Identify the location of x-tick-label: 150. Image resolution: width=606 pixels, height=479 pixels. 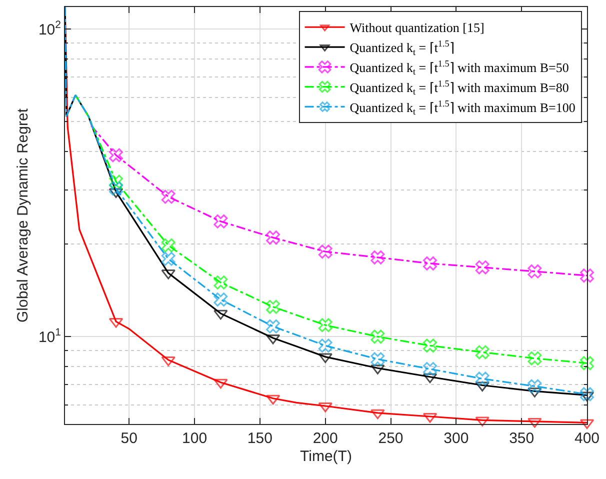
(259, 438).